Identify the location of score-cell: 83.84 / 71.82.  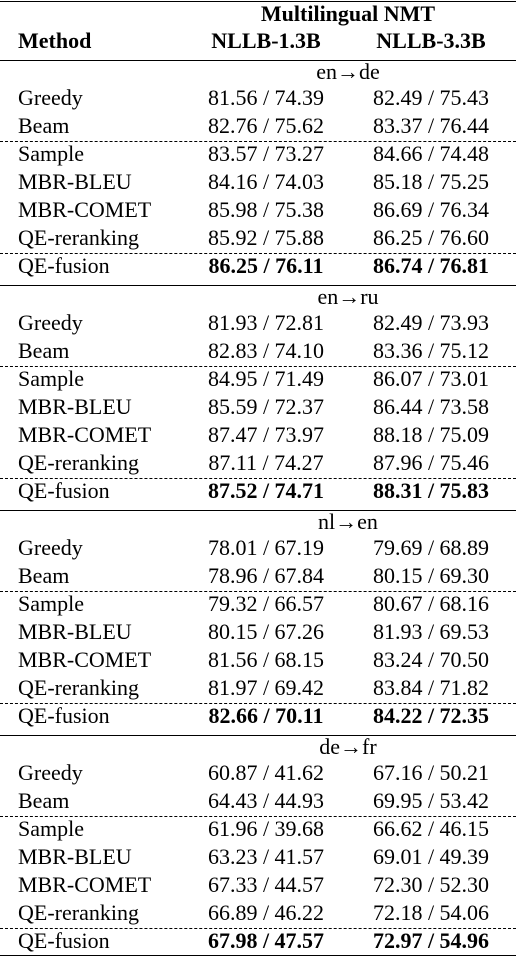
(431, 687).